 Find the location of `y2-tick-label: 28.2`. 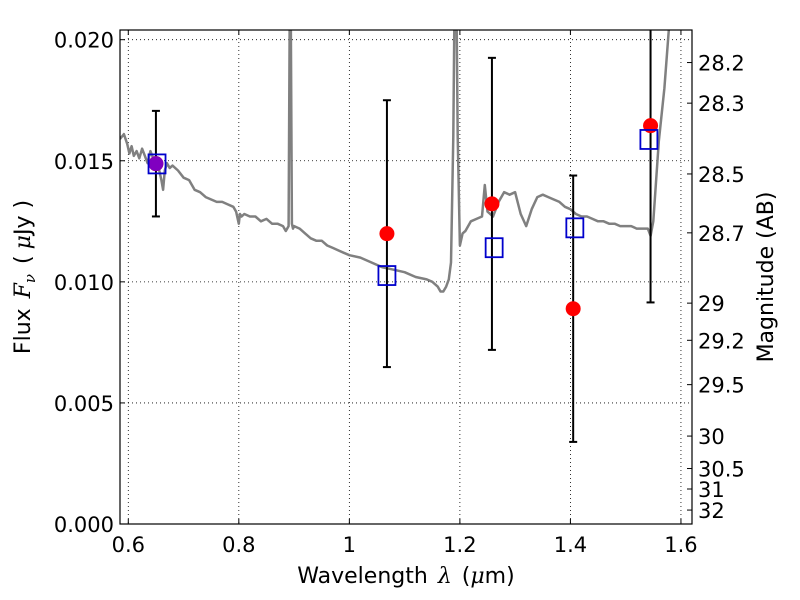

y2-tick-label: 28.2 is located at coordinates (721, 64).